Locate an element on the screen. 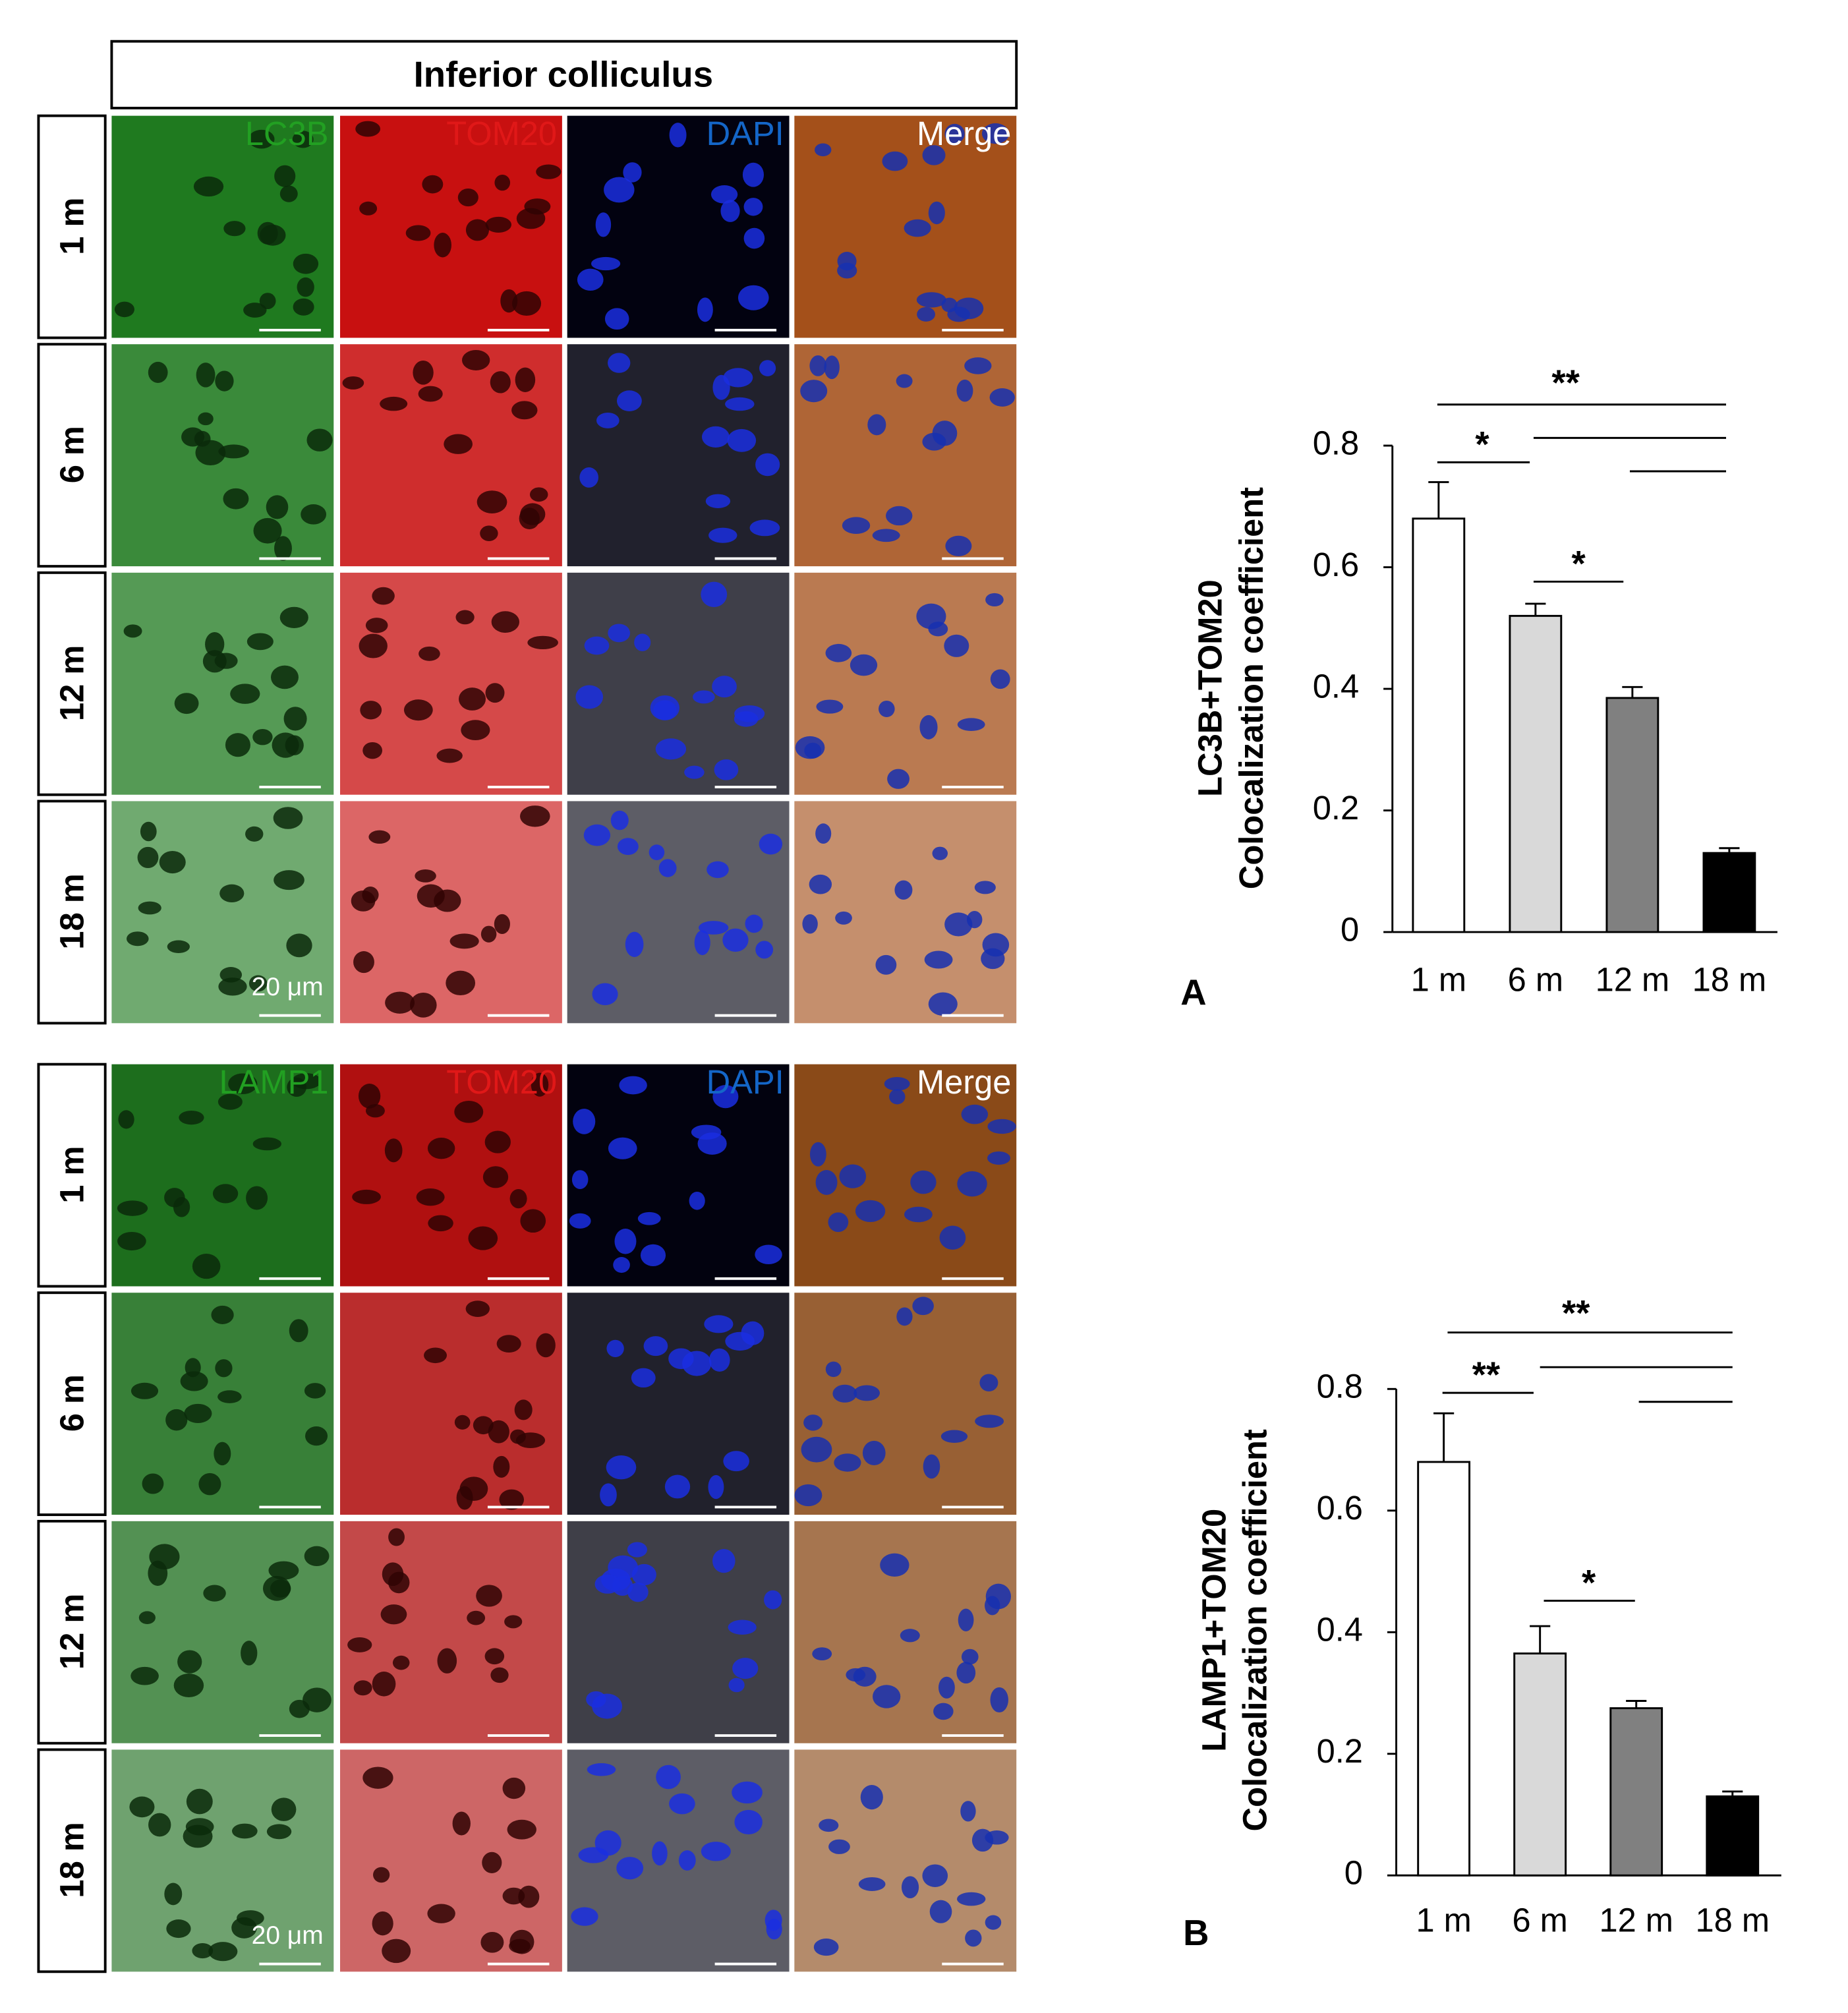 This screenshot has height=2013, width=1848. channel-label: LC3B is located at coordinates (287, 133).